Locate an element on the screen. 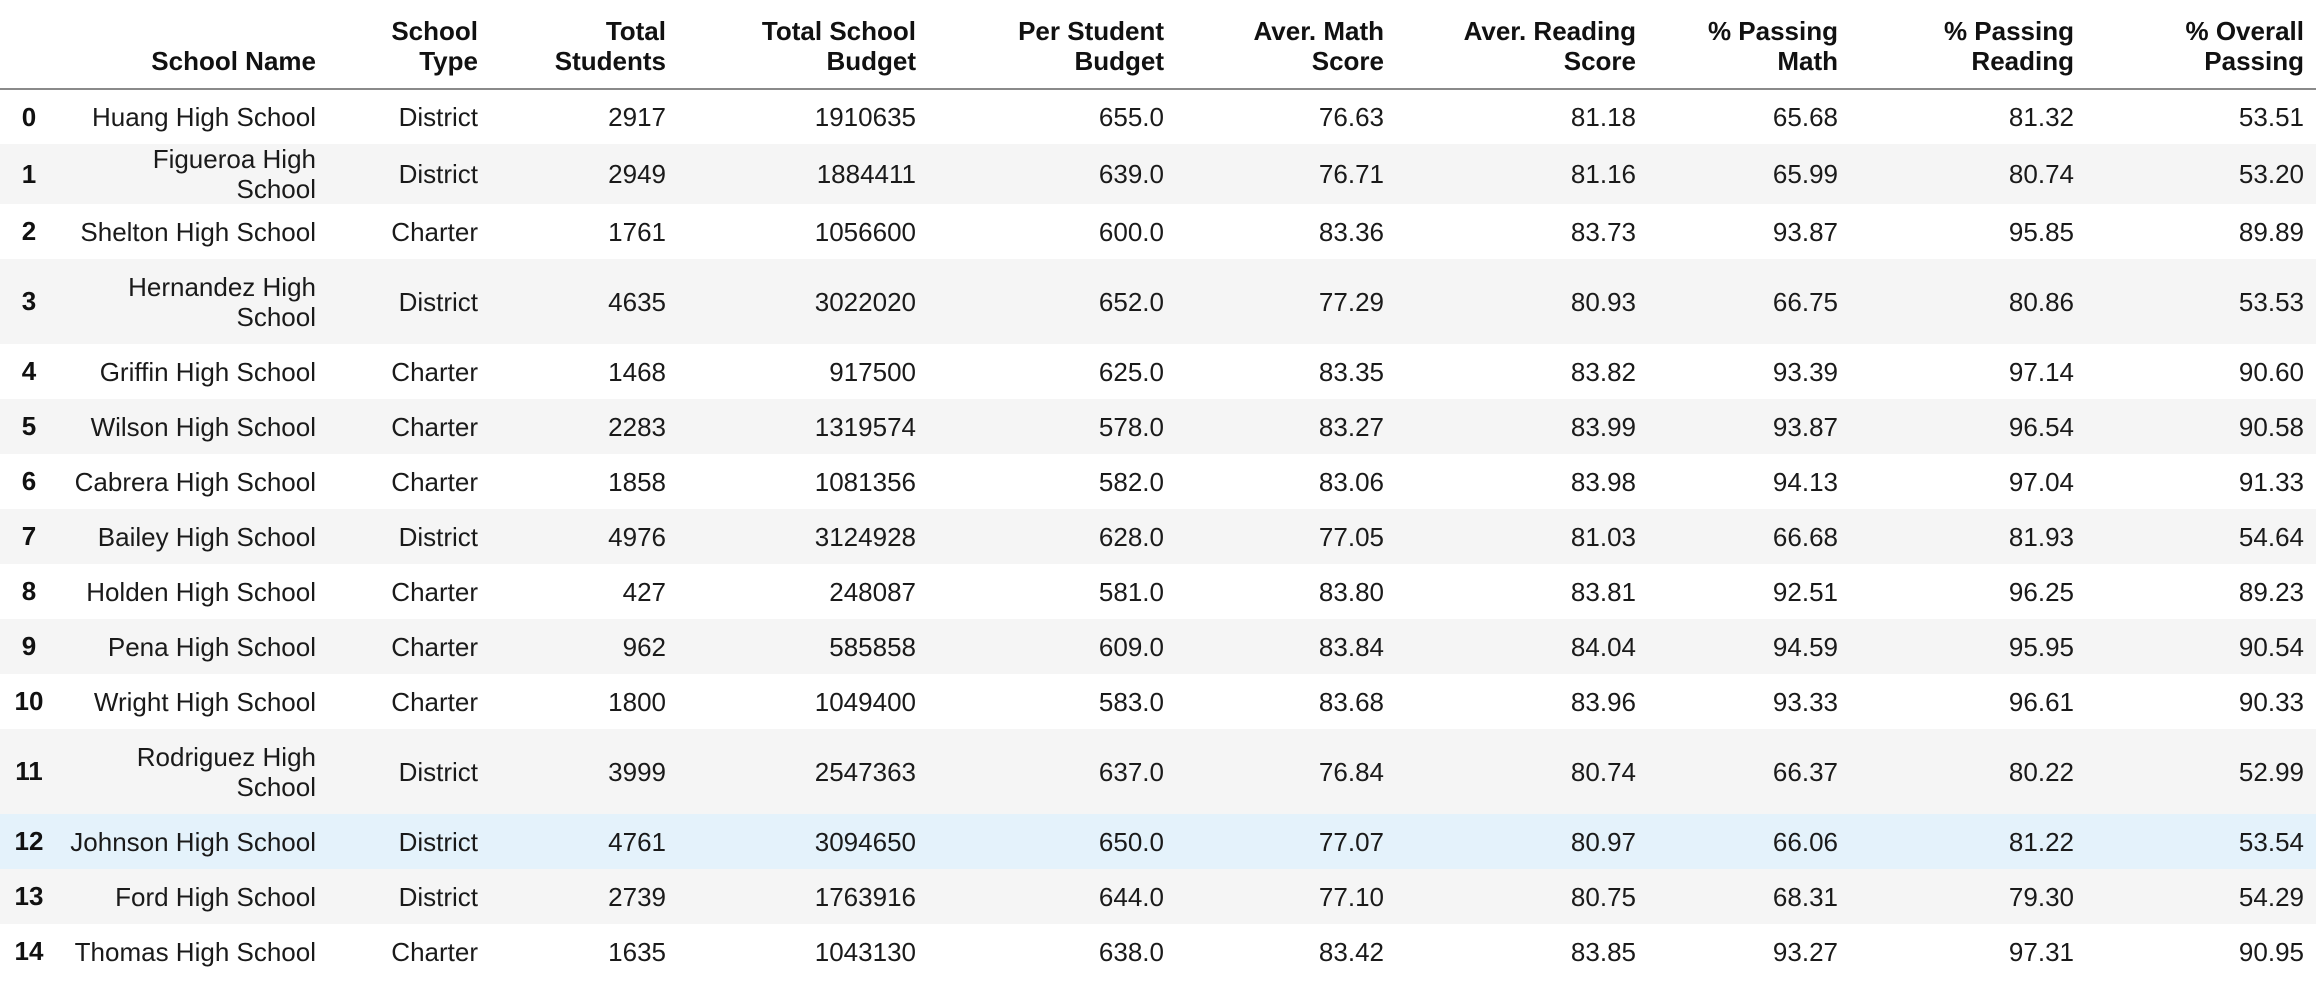 Image resolution: width=2316 pixels, height=994 pixels. row-index: 4 is located at coordinates (29, 371).